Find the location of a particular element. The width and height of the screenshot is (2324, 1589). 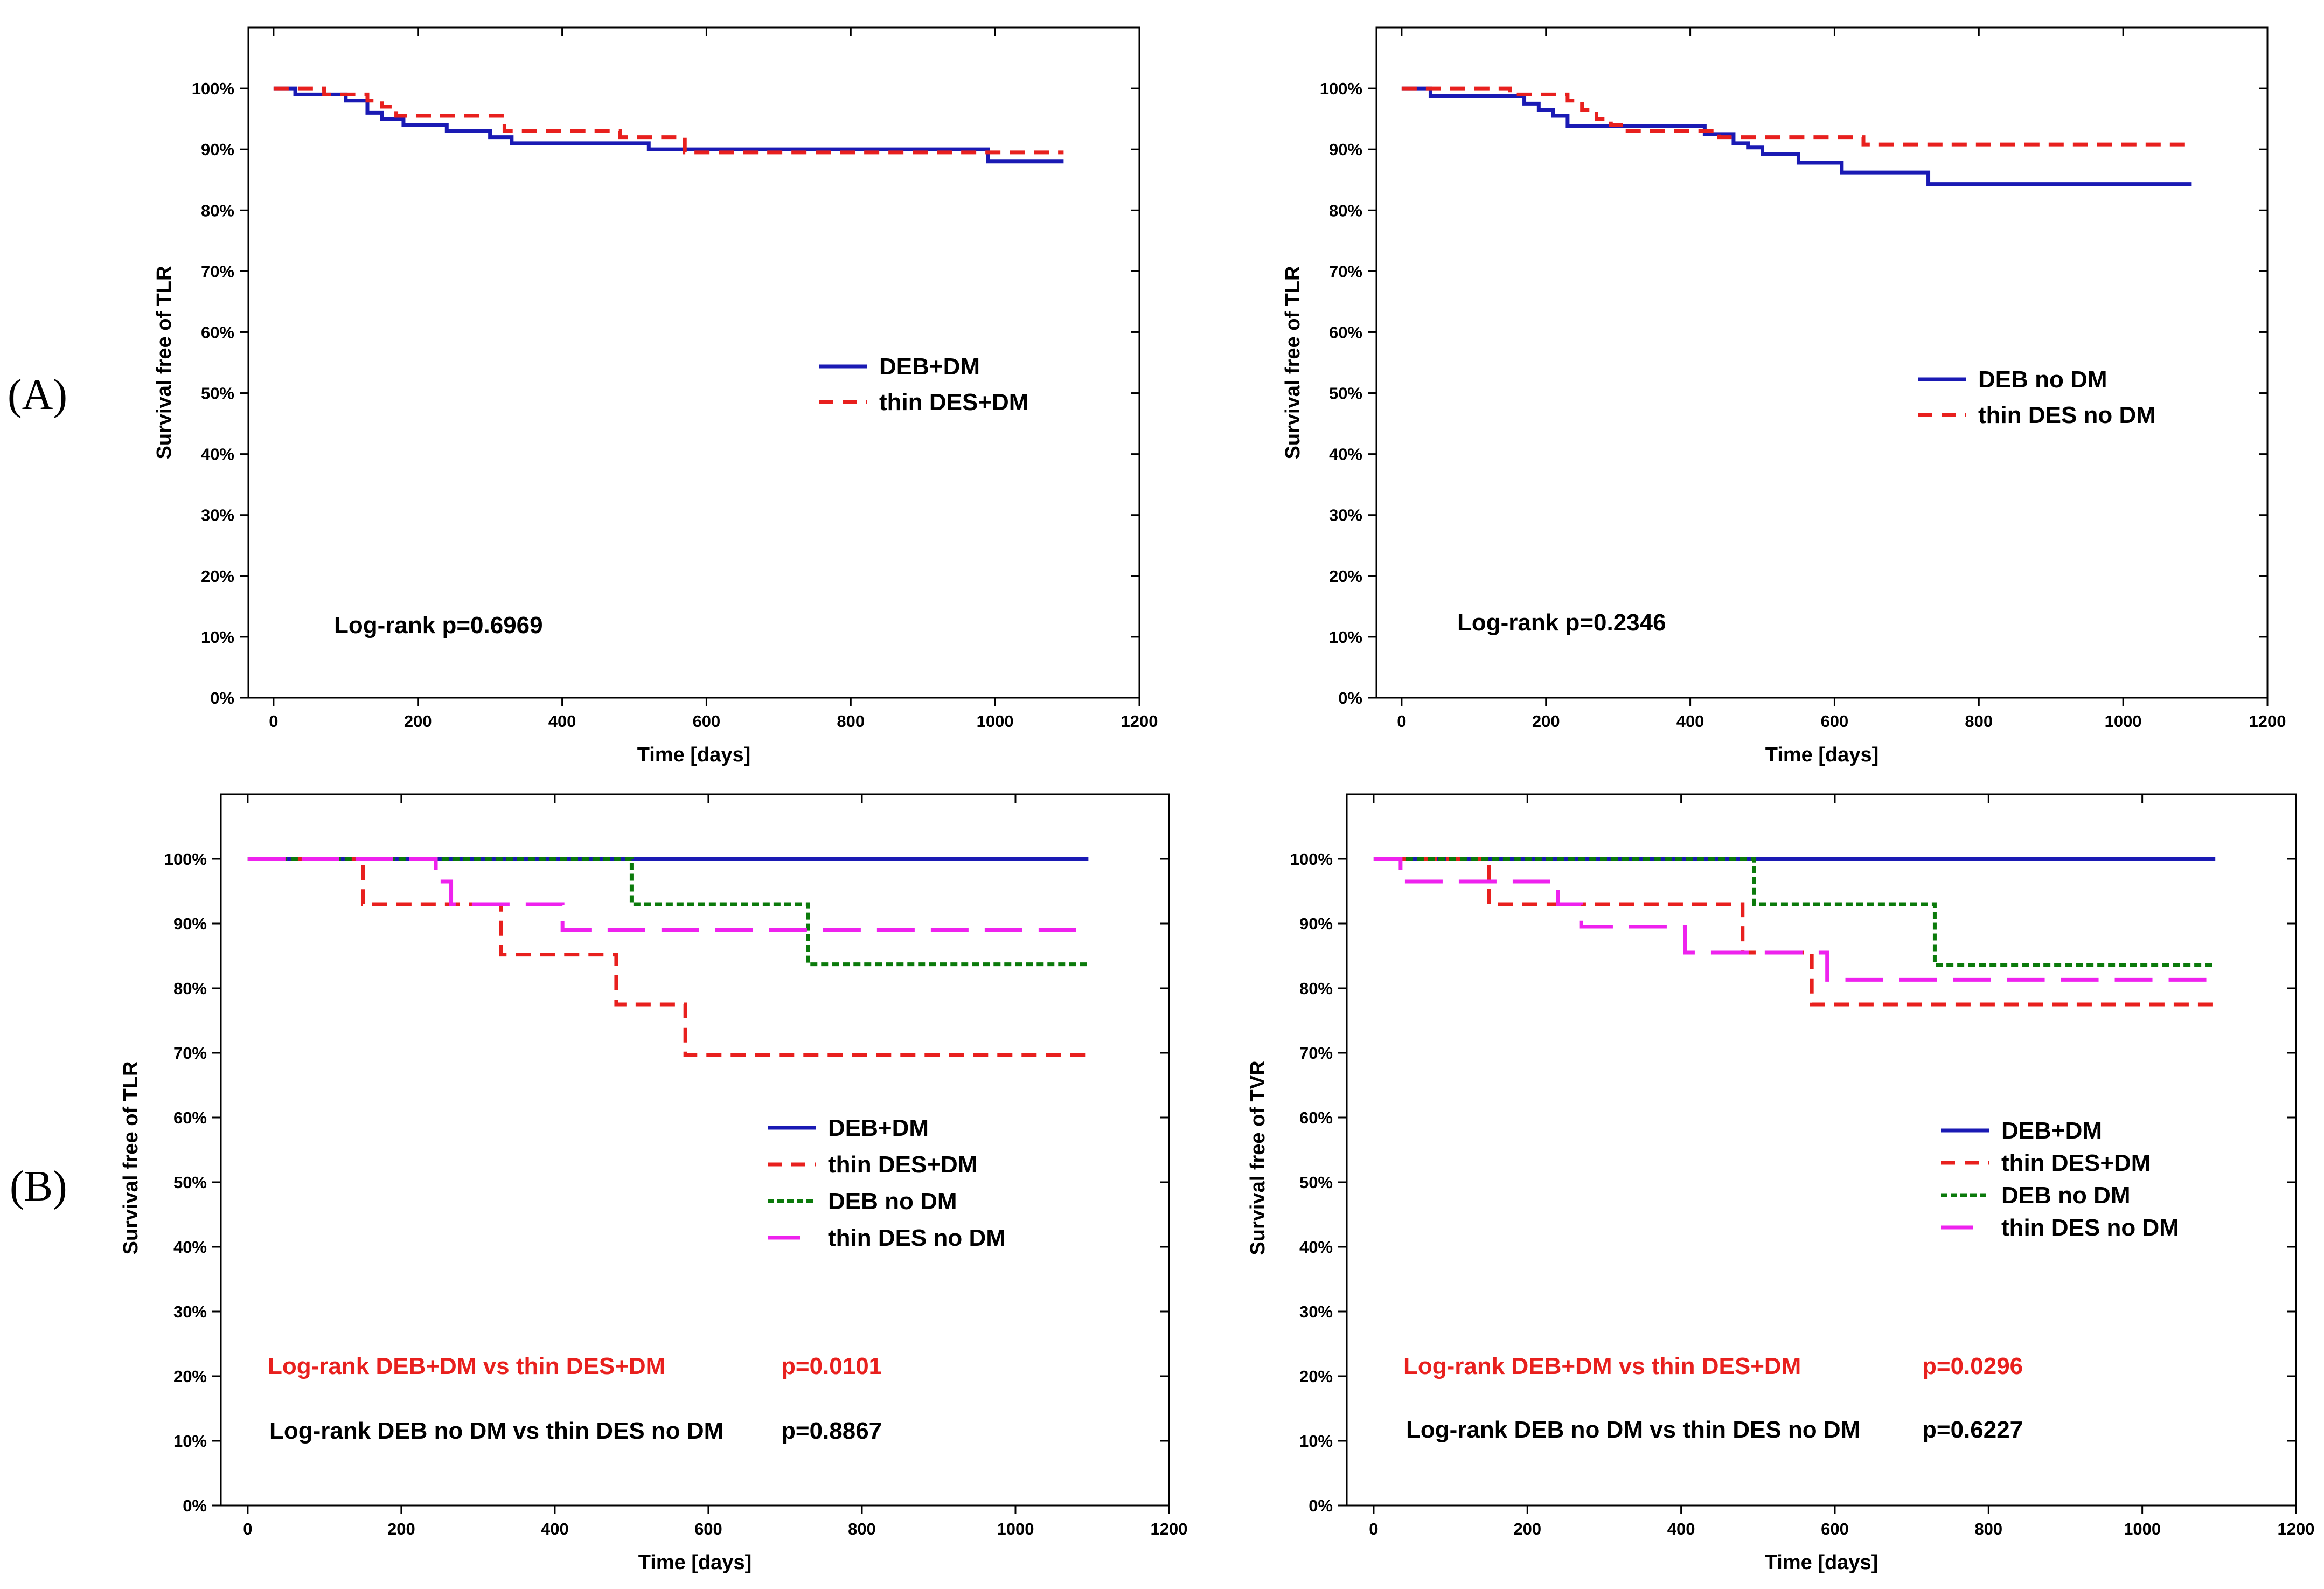

legend-label: thin DES no DM is located at coordinates (2090, 1228).